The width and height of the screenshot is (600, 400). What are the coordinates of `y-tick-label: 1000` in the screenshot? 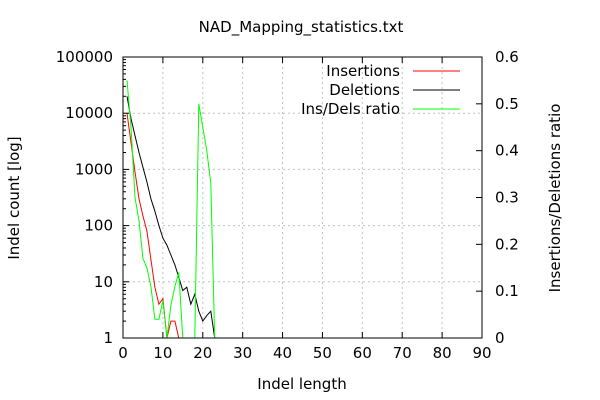 It's located at (94, 169).